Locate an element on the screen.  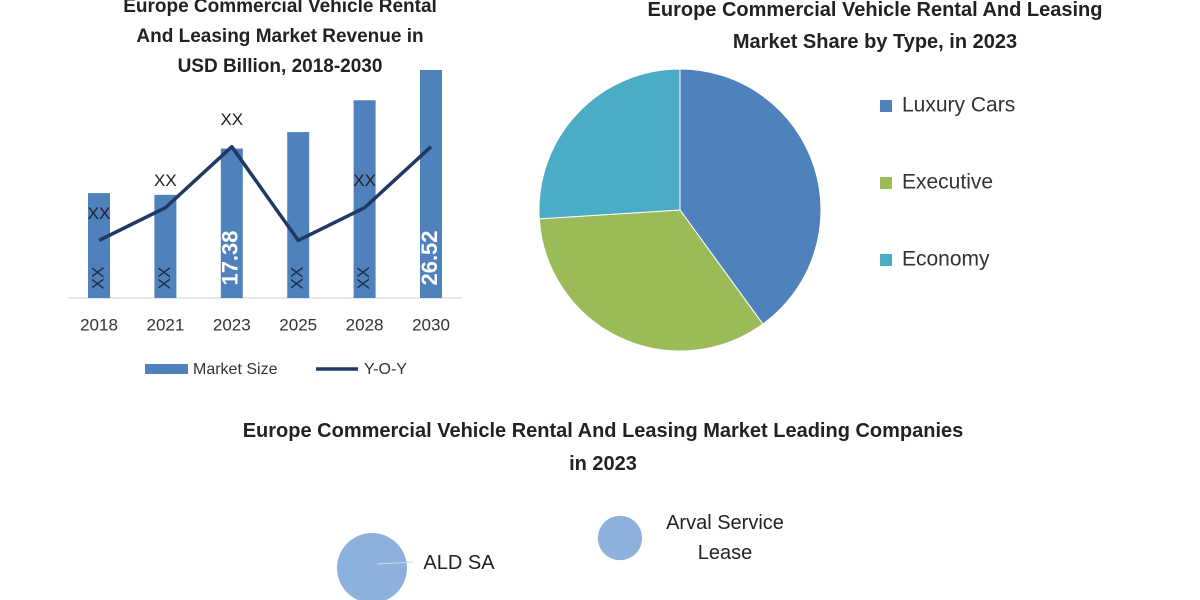
legend-label: Luxury Cars is located at coordinates (958, 105).